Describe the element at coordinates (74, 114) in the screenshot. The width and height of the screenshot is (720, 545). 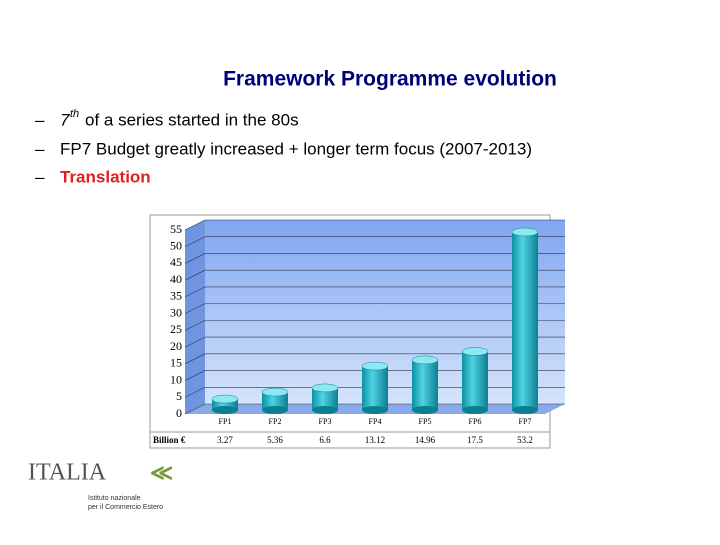
I see `bullet-sup: th` at that location.